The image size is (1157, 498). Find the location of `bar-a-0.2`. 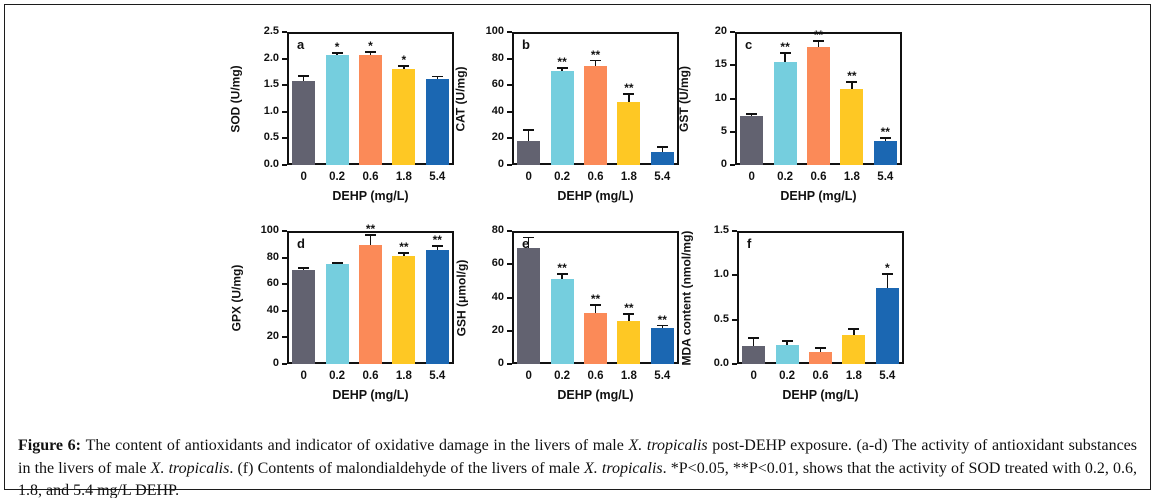

bar-a-0.2 is located at coordinates (337, 109).